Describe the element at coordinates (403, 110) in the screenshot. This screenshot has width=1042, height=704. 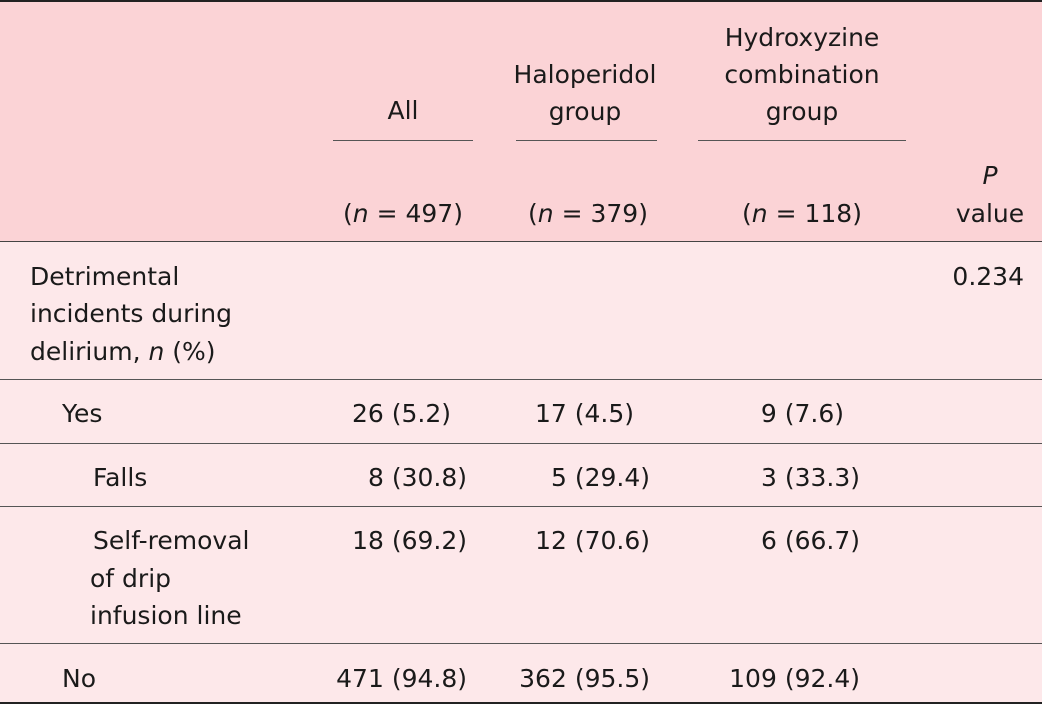
I see `column-header-all: All` at that location.